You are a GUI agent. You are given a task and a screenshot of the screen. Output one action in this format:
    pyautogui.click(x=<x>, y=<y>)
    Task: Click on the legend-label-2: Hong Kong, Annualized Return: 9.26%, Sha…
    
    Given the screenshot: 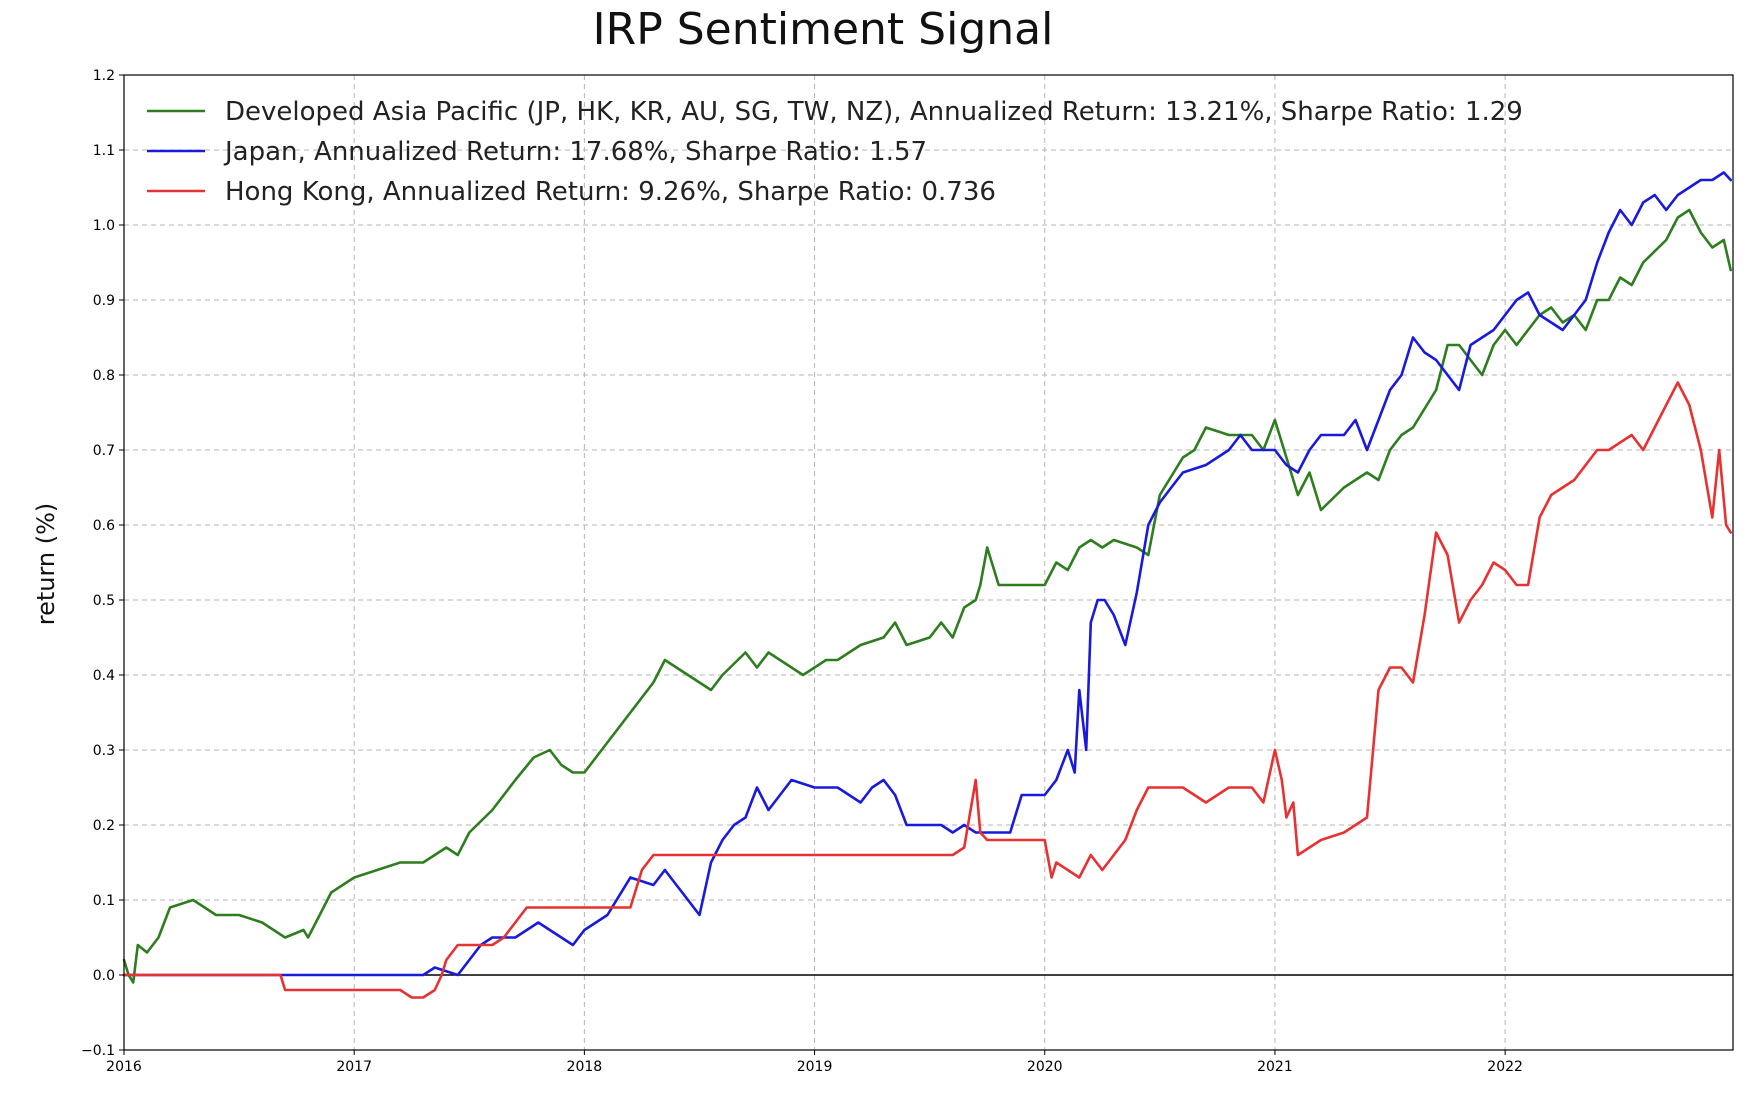 What is the action you would take?
    pyautogui.click(x=610, y=192)
    